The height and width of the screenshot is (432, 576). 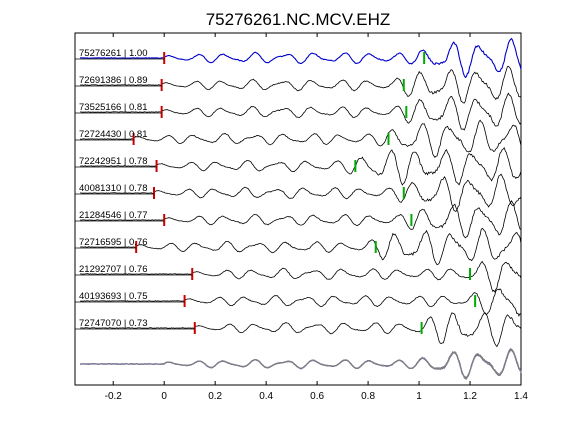 I want to click on trace-label: 72747070 | 0.73, so click(x=113, y=323).